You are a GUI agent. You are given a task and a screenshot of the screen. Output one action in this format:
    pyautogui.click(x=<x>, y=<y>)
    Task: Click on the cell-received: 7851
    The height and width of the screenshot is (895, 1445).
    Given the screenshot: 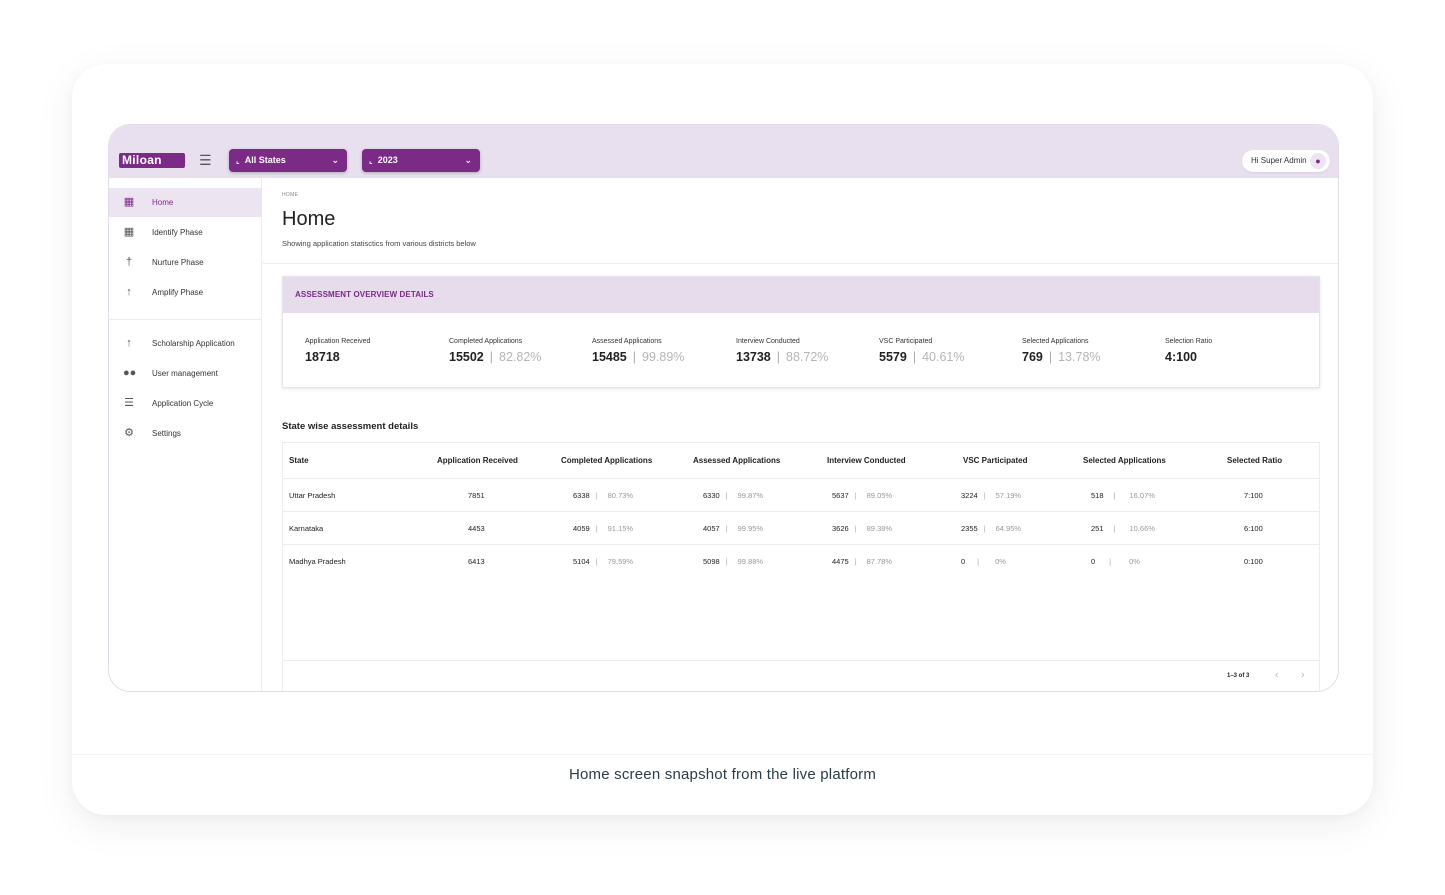 What is the action you would take?
    pyautogui.click(x=476, y=495)
    